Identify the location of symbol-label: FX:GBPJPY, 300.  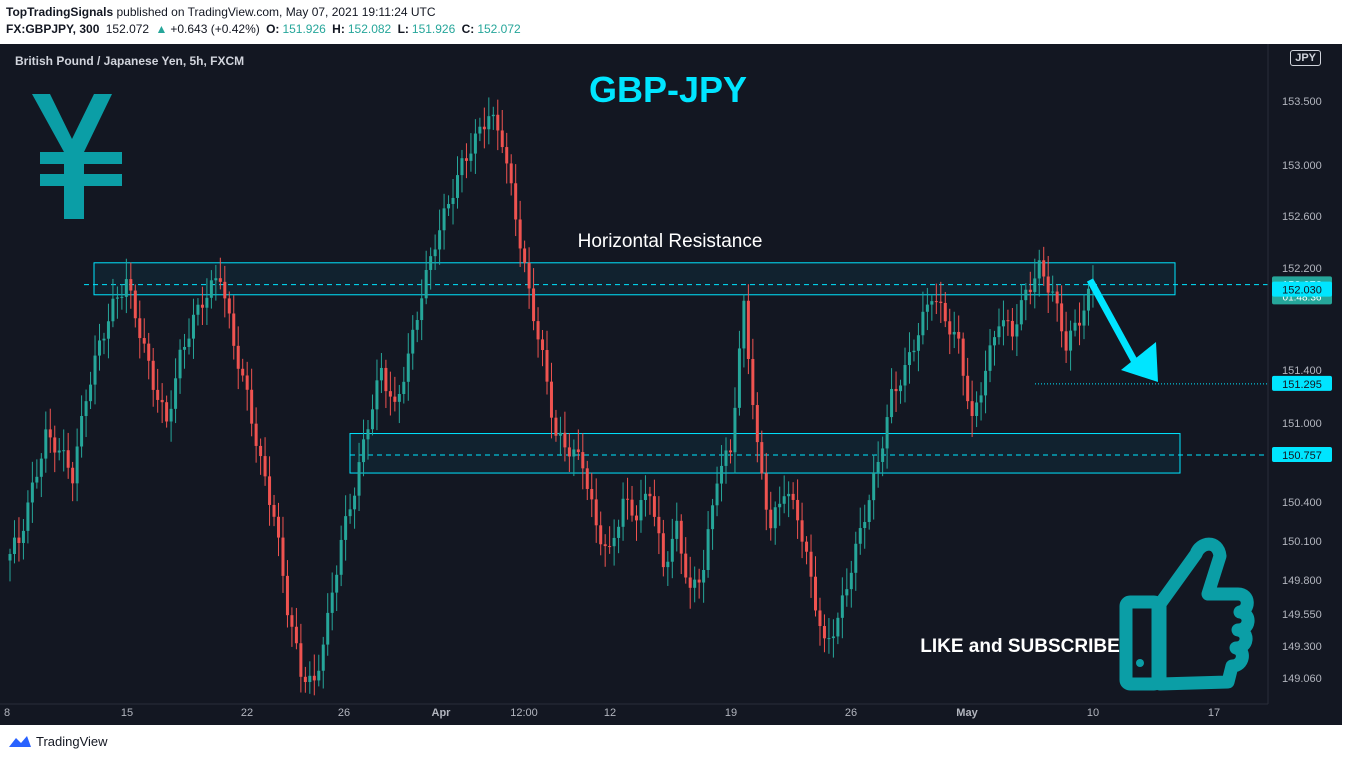
(53, 29).